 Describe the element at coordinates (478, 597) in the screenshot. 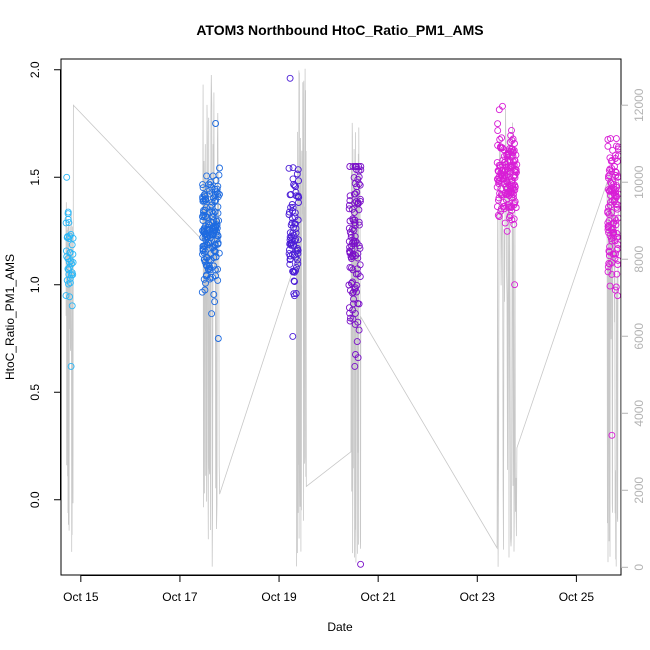

I see `x-tick-label: Oct 23` at that location.